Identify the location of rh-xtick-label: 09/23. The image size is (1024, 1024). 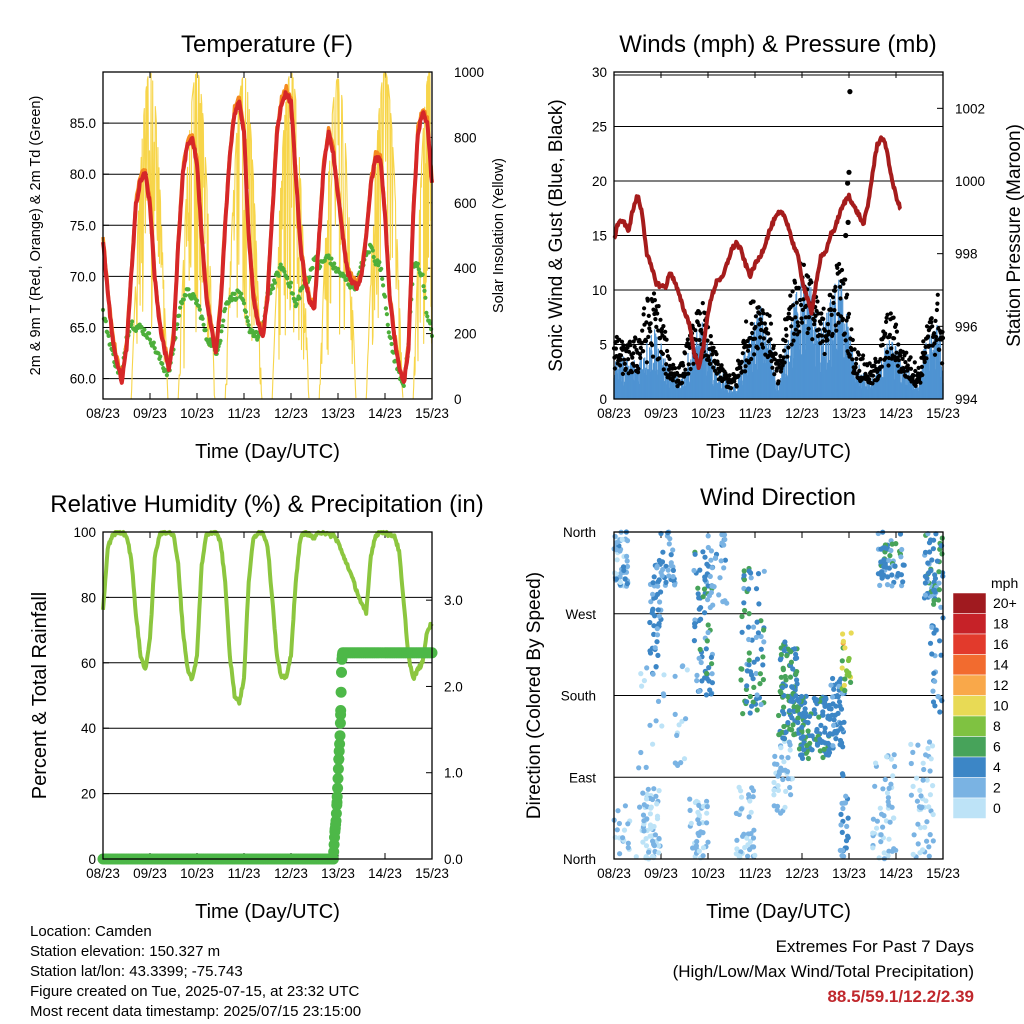
(150, 873).